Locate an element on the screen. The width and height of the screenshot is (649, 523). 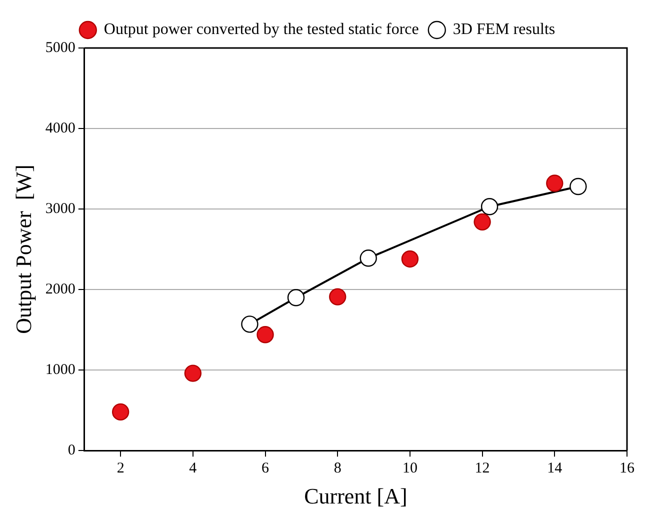
x-tick-label: 6 is located at coordinates (266, 468).